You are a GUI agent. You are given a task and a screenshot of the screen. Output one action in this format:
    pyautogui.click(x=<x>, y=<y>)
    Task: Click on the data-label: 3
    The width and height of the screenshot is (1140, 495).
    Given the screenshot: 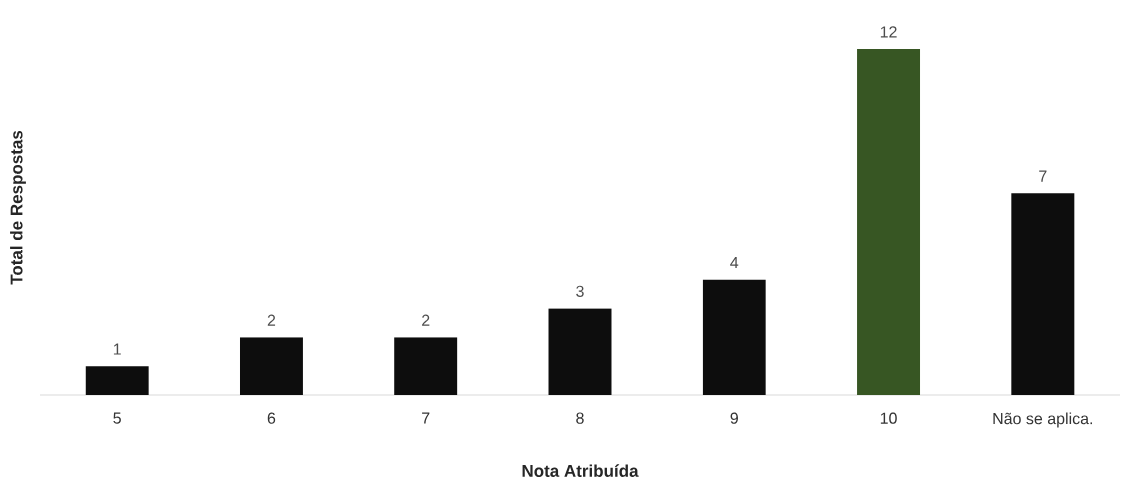 What is the action you would take?
    pyautogui.click(x=580, y=291)
    